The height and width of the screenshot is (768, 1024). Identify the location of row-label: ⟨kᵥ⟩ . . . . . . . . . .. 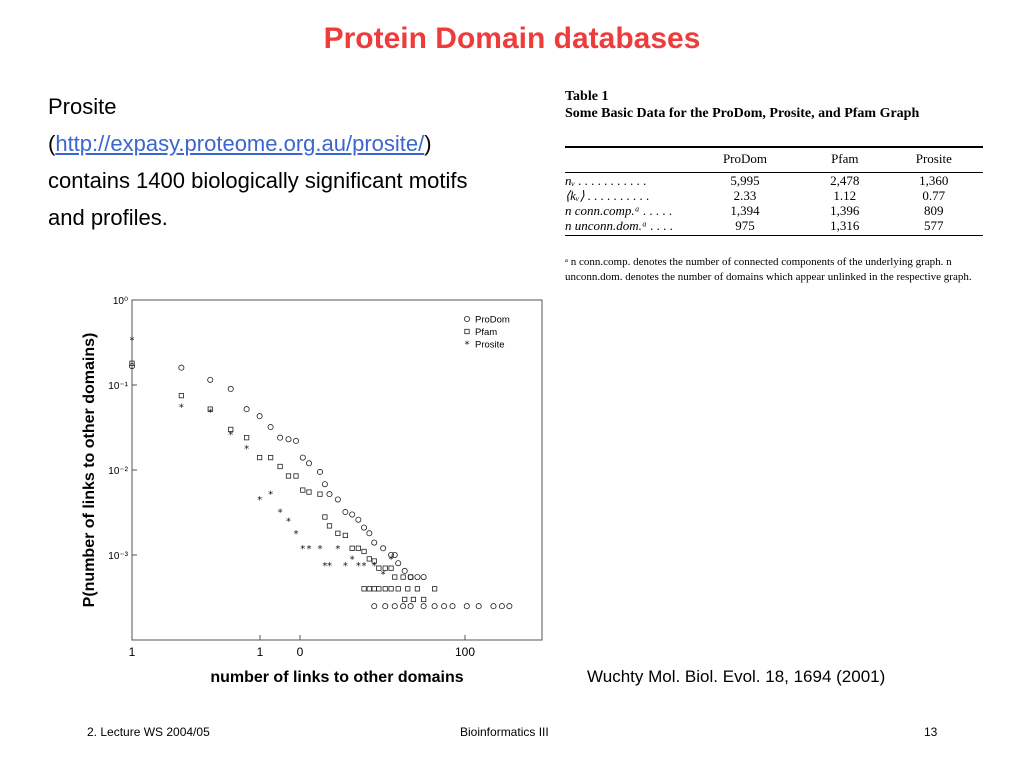
(607, 195).